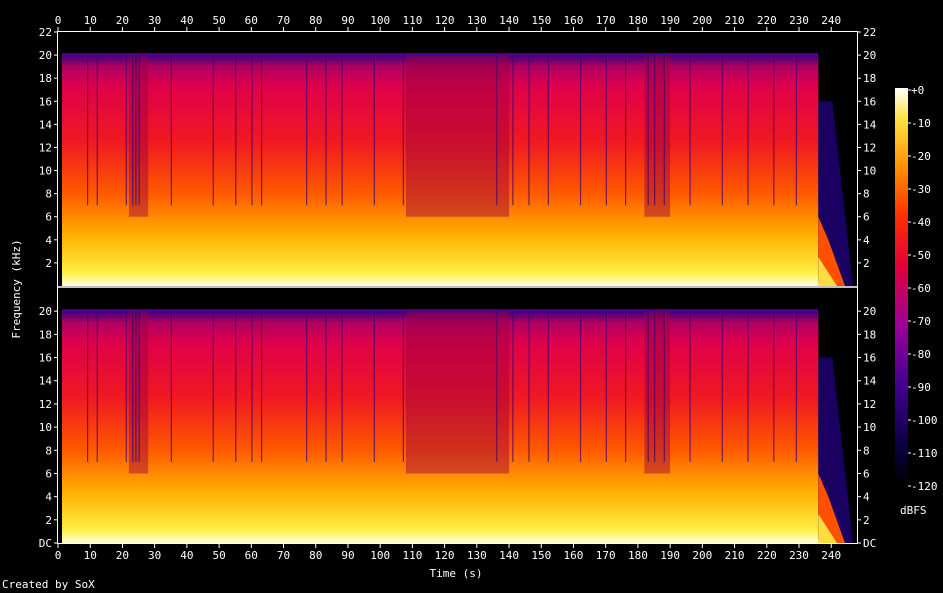 The height and width of the screenshot is (593, 943). What do you see at coordinates (445, 555) in the screenshot?
I see `x-tick-label-bottom: 120` at bounding box center [445, 555].